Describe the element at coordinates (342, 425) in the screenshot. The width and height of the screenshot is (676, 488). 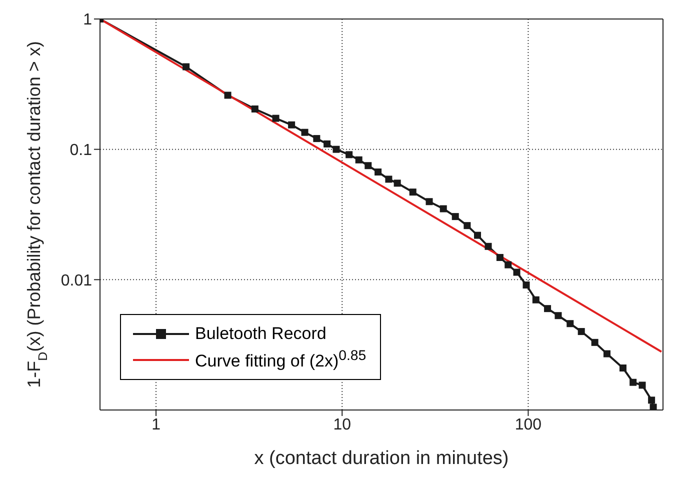
I see `x-tick-label: 10` at that location.